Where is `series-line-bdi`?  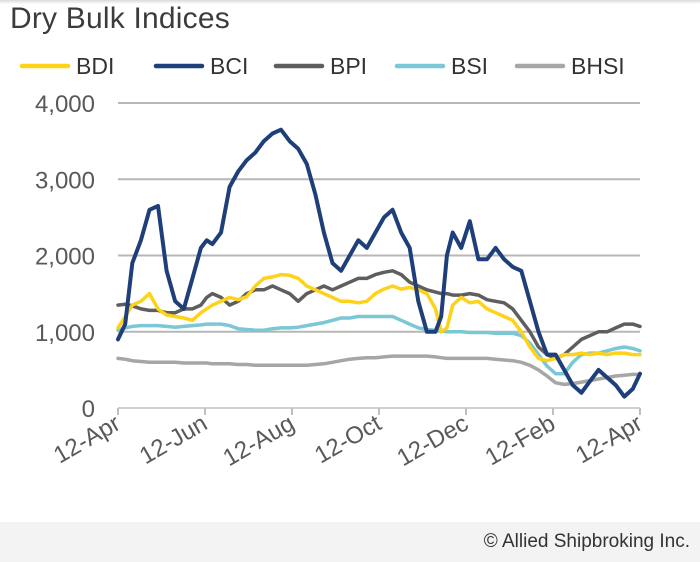 series-line-bdi is located at coordinates (379, 317).